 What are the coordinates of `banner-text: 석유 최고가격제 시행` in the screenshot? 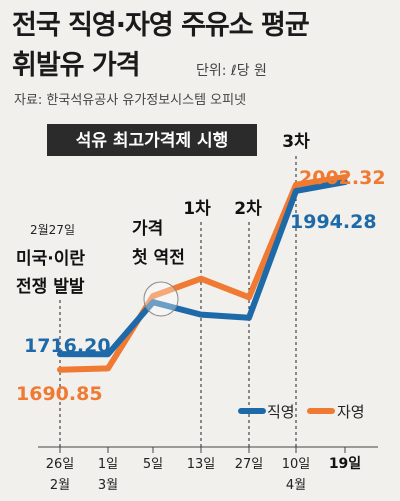 It's located at (152, 141).